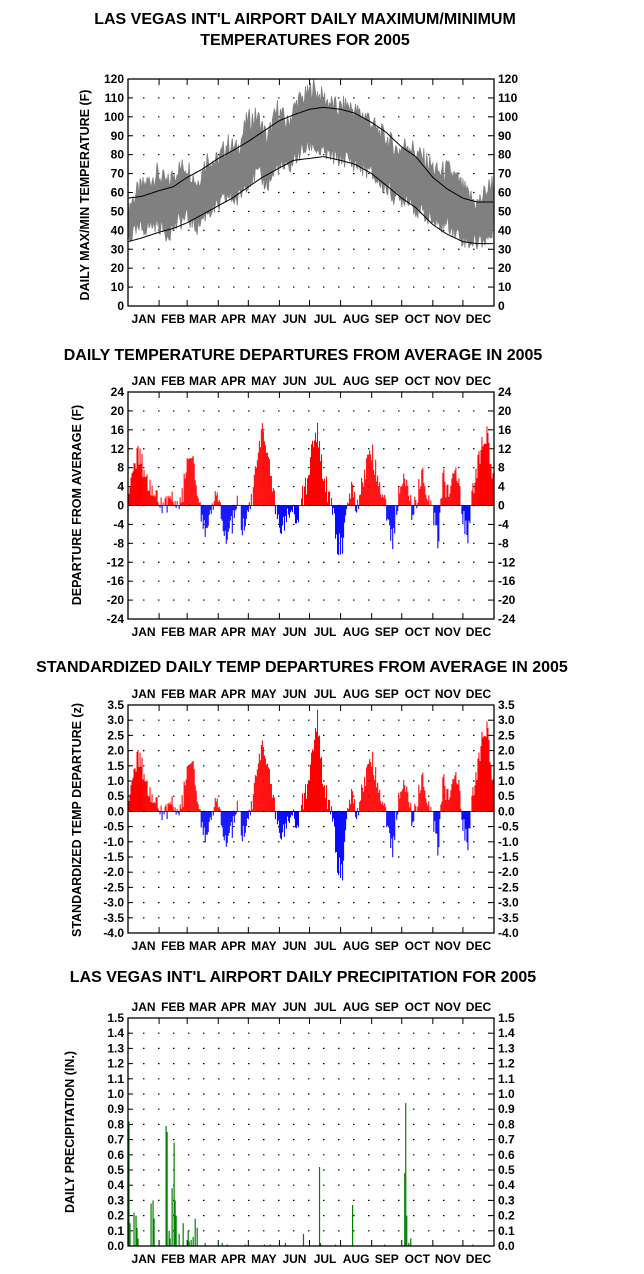 The height and width of the screenshot is (1274, 644). What do you see at coordinates (508, 887) in the screenshot?
I see `chart-standardized-ytick-label-right: -2.5` at bounding box center [508, 887].